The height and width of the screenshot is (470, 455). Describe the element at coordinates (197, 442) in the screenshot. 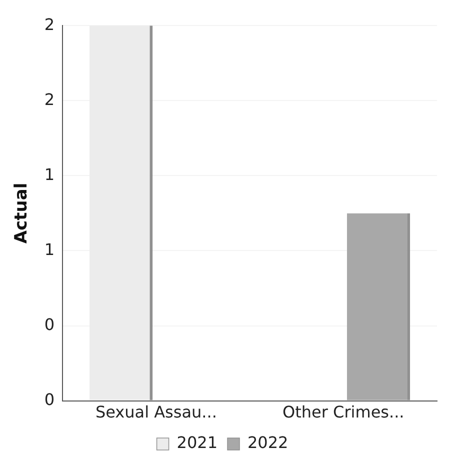

I see `legend-label: 2021` at that location.